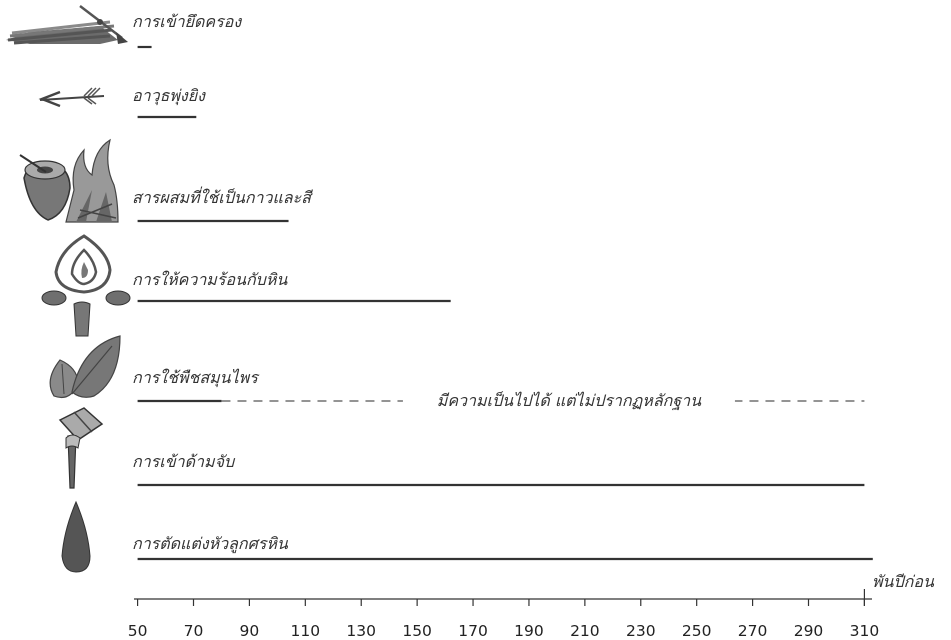 The height and width of the screenshot is (640, 951). Describe the element at coordinates (250, 631) in the screenshot. I see `tick-label: 90` at that location.